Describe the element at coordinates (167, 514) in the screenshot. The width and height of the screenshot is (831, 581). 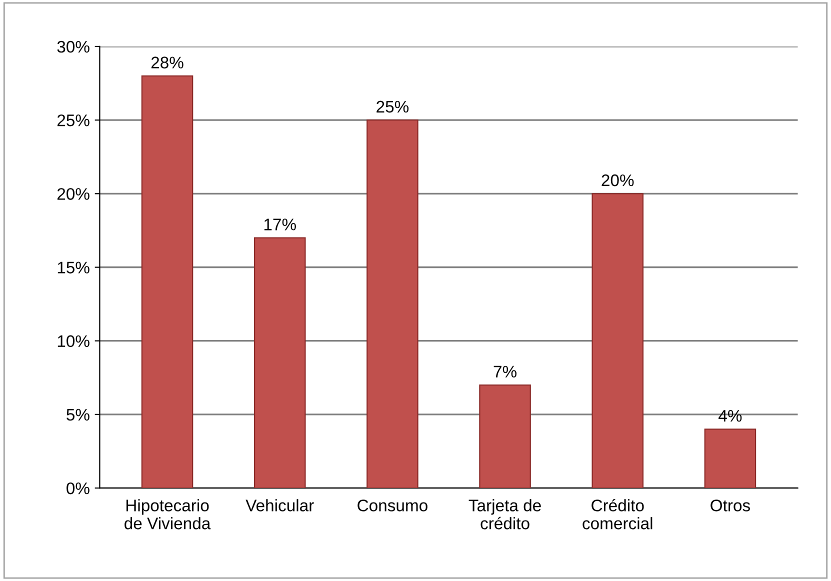
I see `x-tick-label: Hipotecario de Vivienda` at that location.